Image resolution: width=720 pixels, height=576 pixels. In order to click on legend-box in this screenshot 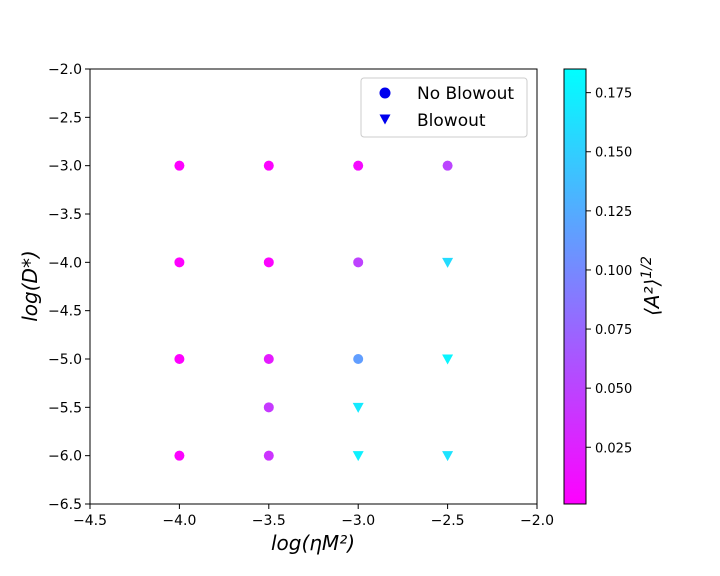, I will do `click(444, 107)`.